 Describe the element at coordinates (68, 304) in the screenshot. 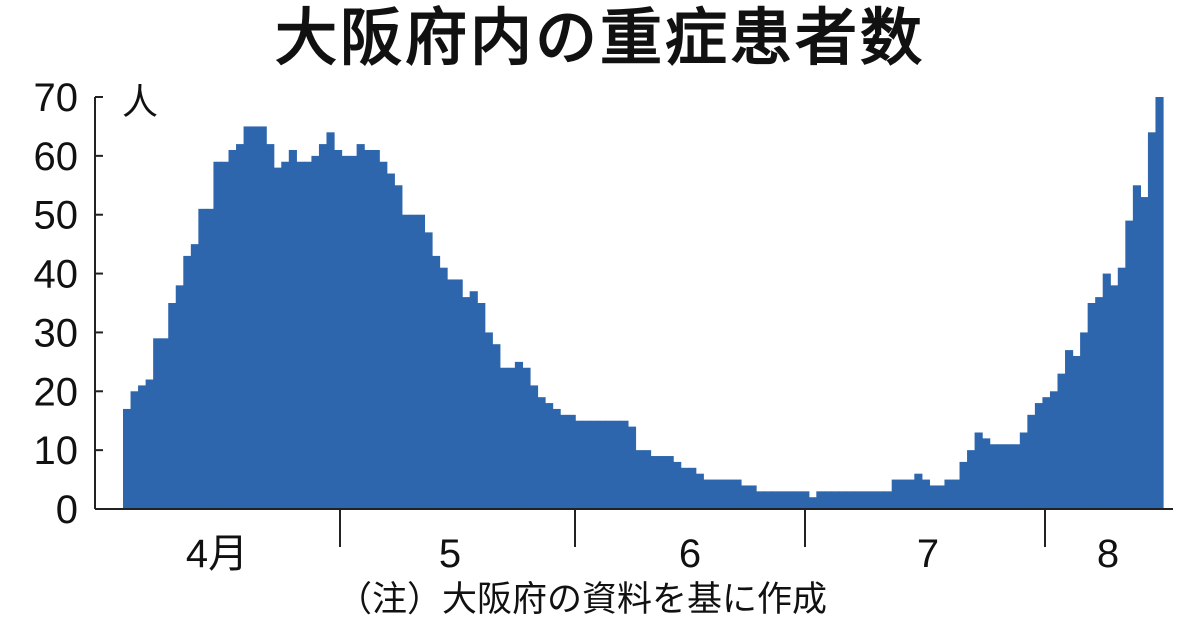

I see `y-ticks-group: 0 10 20 30 40 50 60 70` at that location.